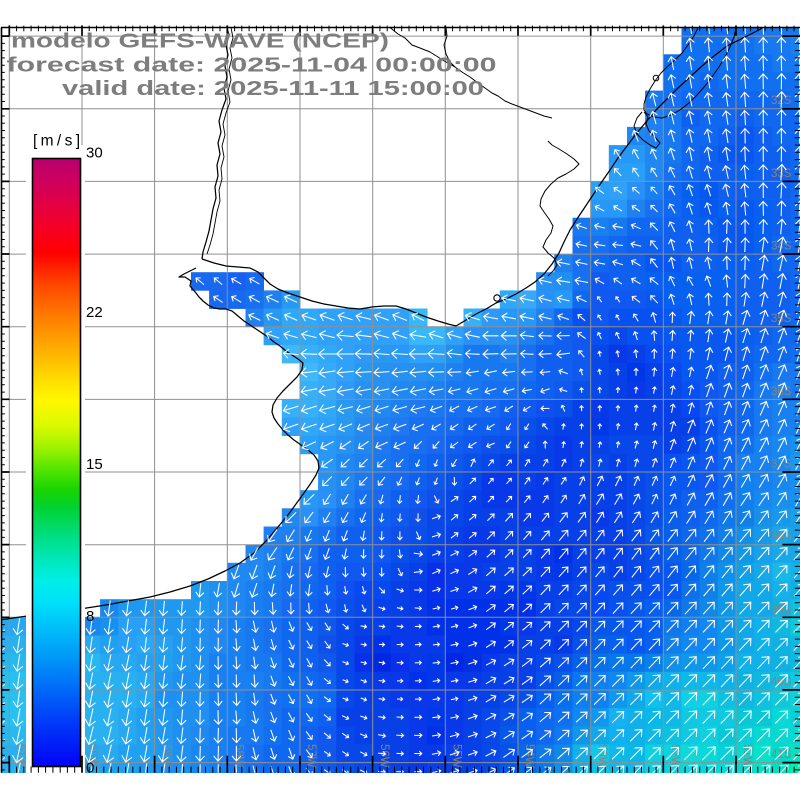 The width and height of the screenshot is (800, 805). Describe the element at coordinates (94, 152) in the screenshot. I see `svg-text: 30` at that location.